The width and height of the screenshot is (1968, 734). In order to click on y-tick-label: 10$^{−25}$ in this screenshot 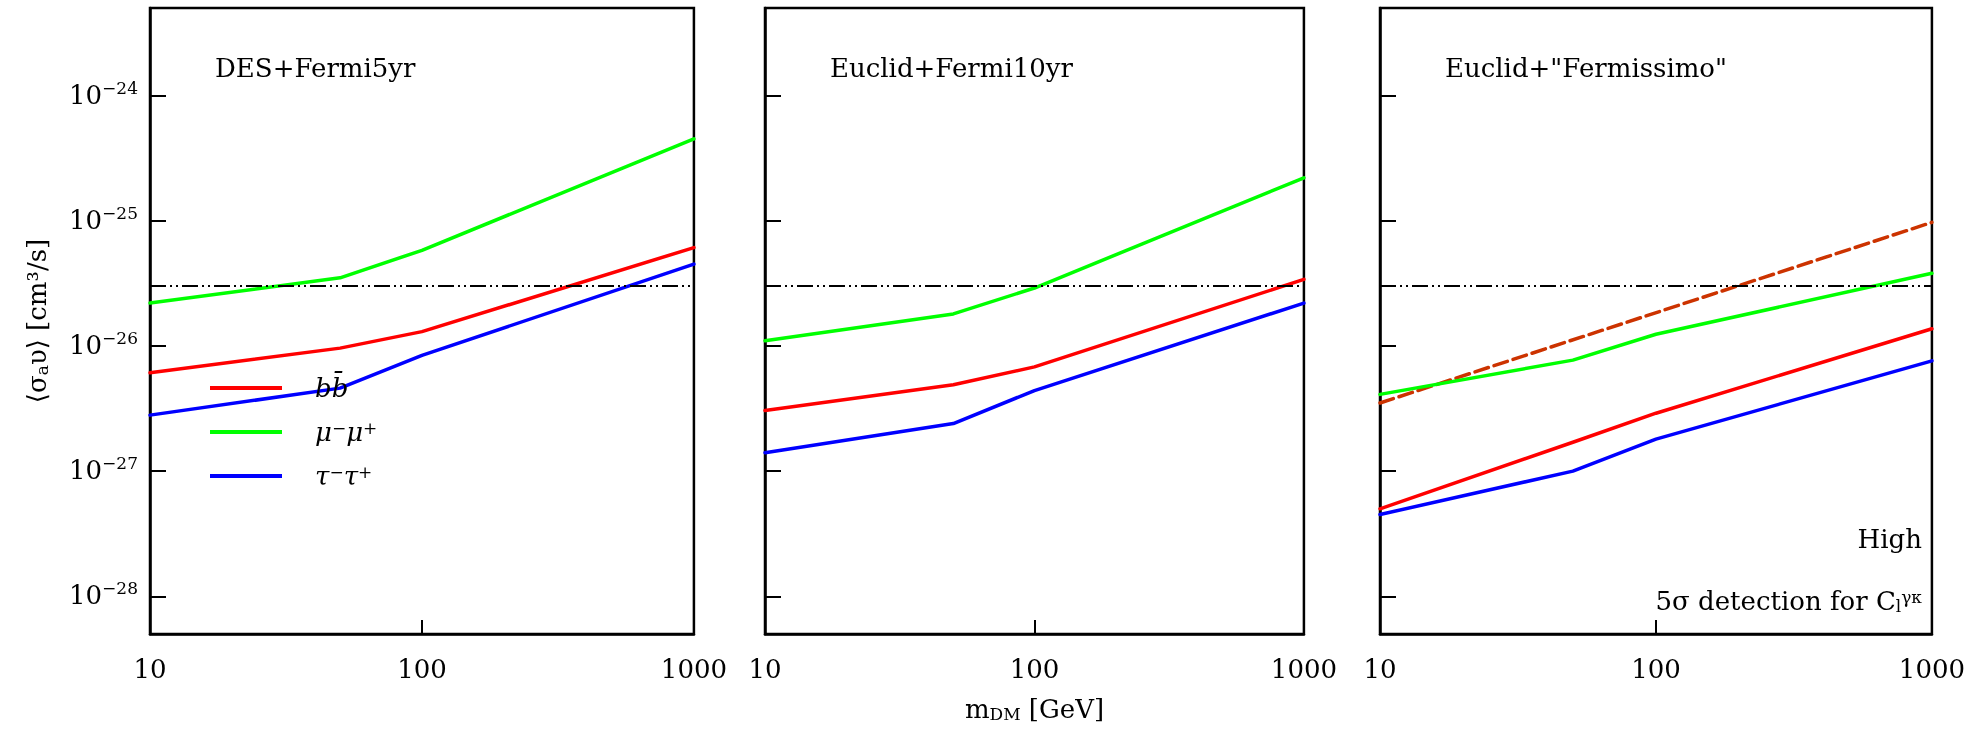, I will do `click(103, 219)`.